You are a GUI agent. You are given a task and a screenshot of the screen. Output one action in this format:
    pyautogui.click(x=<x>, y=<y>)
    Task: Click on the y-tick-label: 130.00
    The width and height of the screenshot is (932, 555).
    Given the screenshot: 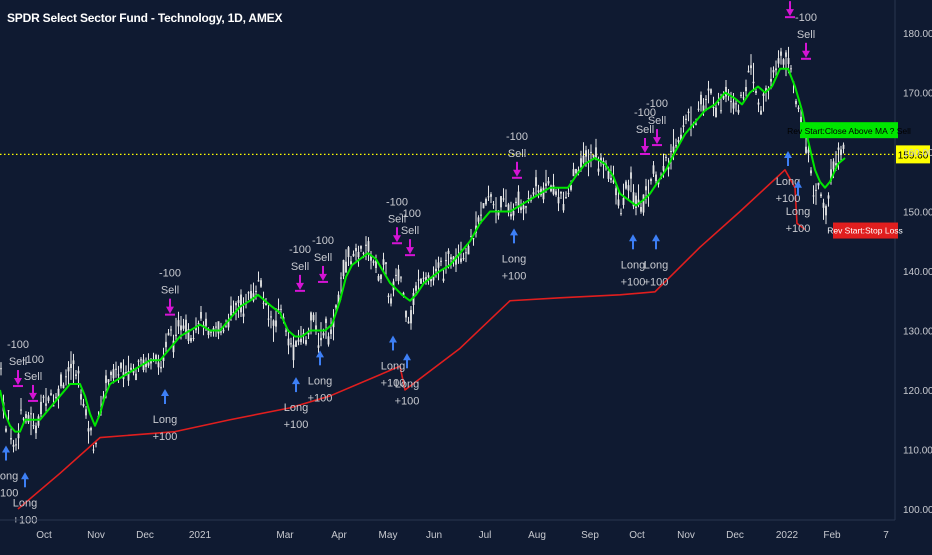 What is the action you would take?
    pyautogui.click(x=917, y=332)
    